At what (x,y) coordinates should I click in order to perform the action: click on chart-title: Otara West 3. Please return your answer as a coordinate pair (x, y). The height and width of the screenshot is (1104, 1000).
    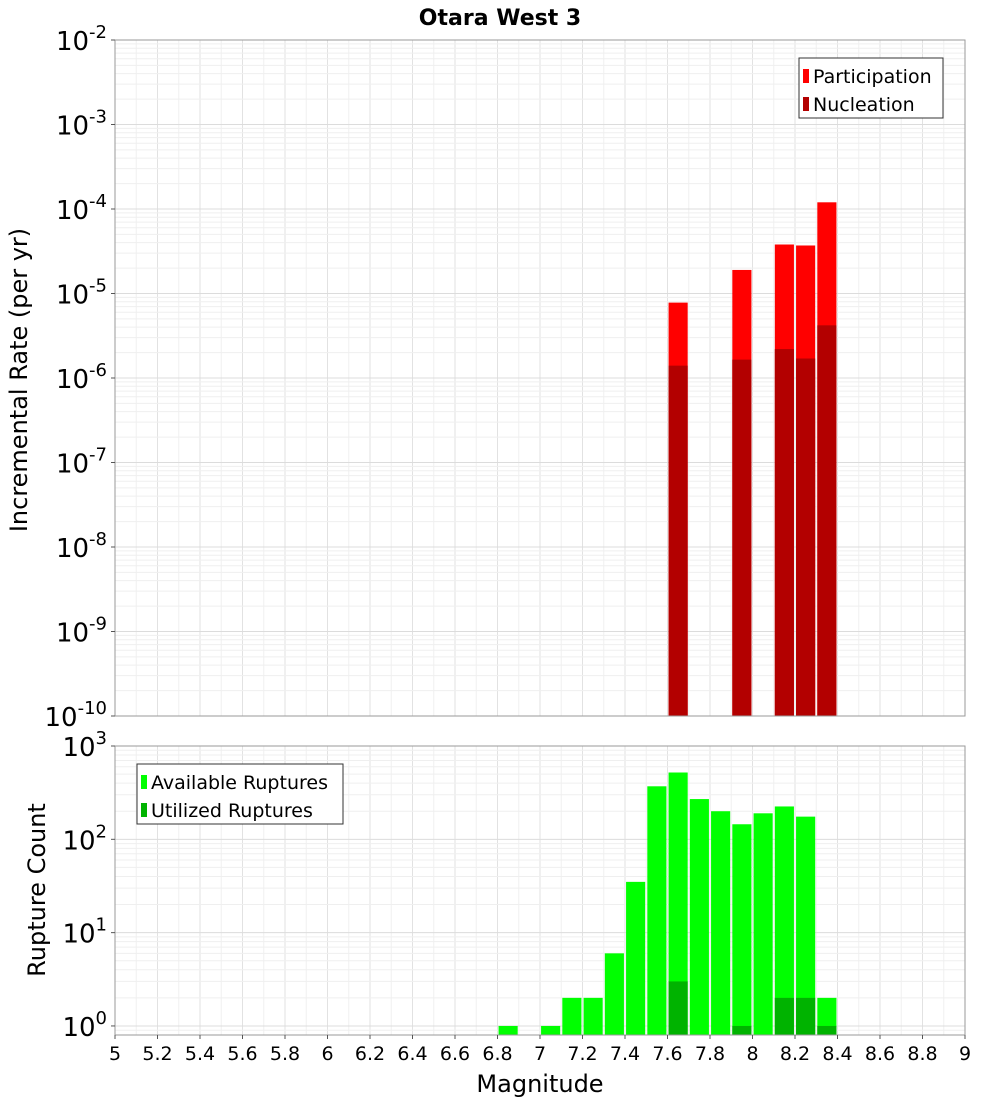
    Looking at the image, I should click on (500, 18).